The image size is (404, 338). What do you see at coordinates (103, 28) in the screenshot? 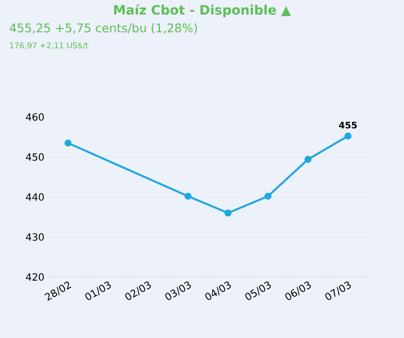
I see `chart-subtitle: 455,25 +5,75 cents/bu (1,28%)` at bounding box center [103, 28].